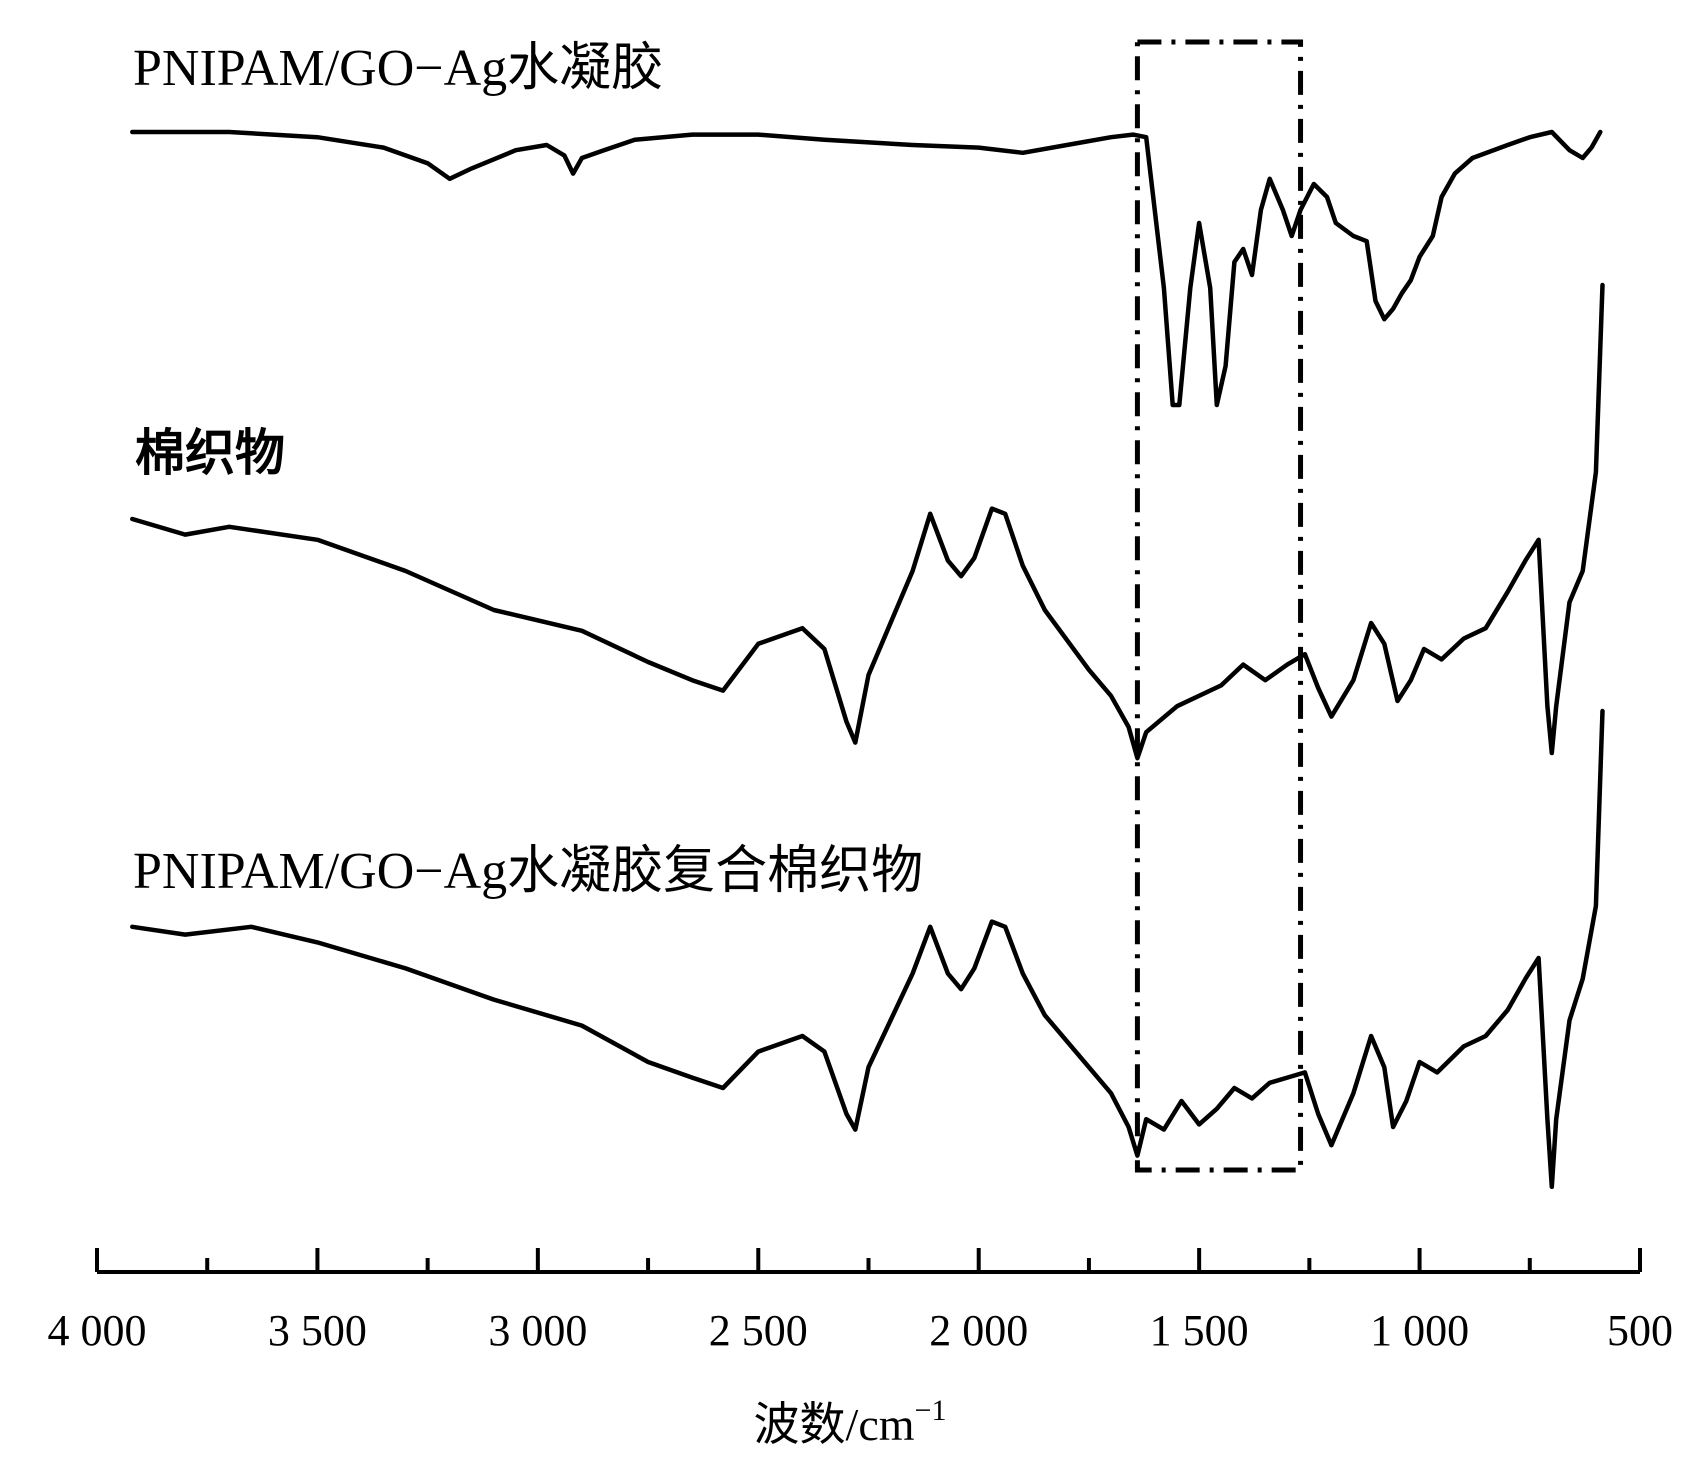  Describe the element at coordinates (528, 871) in the screenshot. I see `series-label-composite: PNIPAM/GO−Ag水凝胶复合棉织物` at that location.